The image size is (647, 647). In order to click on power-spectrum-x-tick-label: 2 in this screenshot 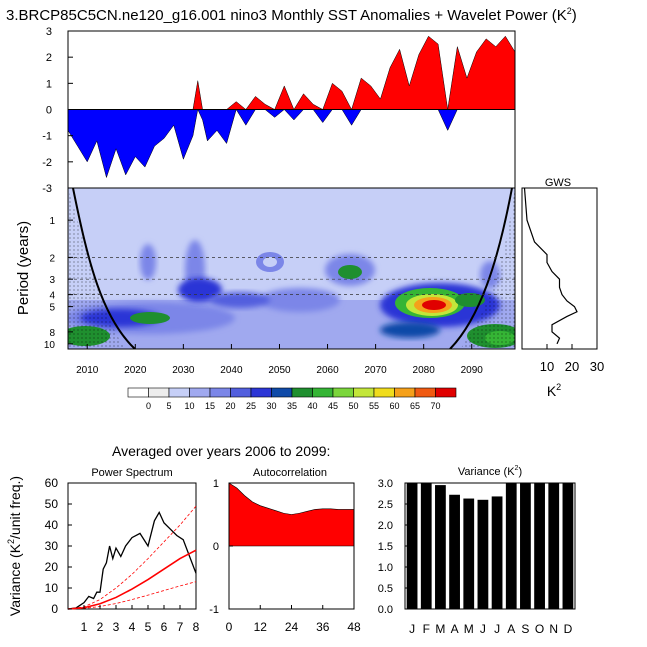, I will do `click(100, 627)`.